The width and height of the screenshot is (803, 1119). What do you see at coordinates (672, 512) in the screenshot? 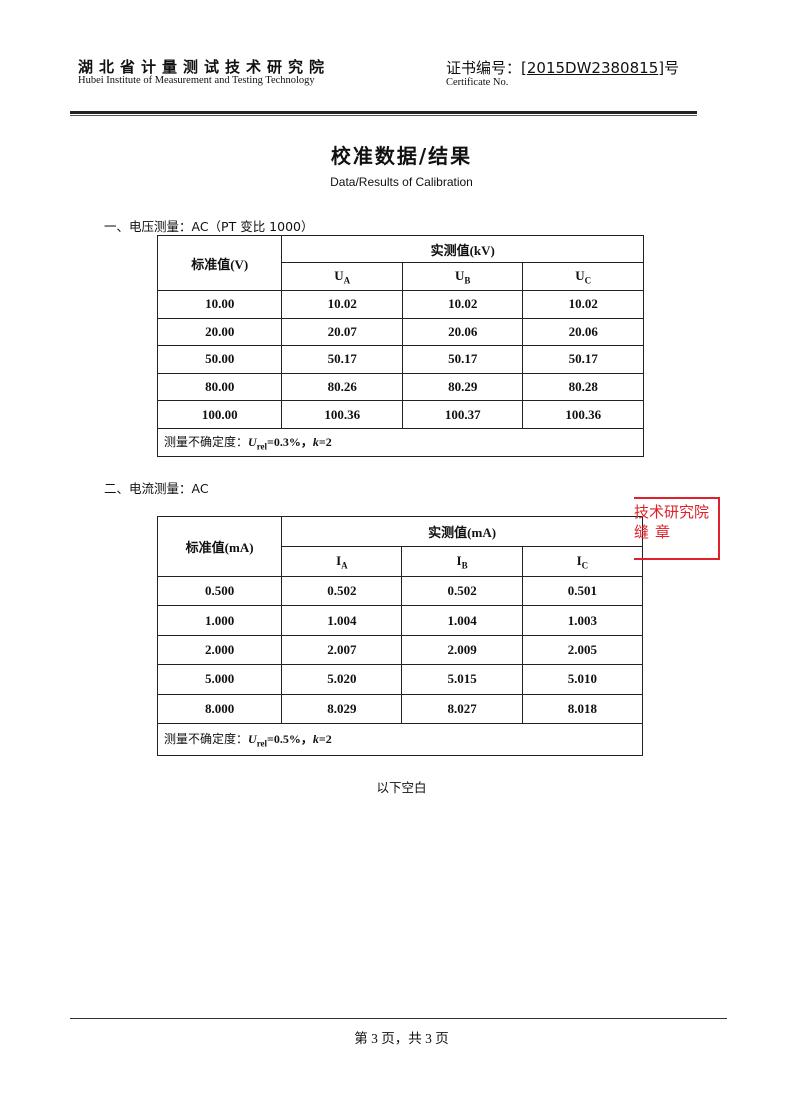
I see `stamp-line-1: 技术研究院` at bounding box center [672, 512].